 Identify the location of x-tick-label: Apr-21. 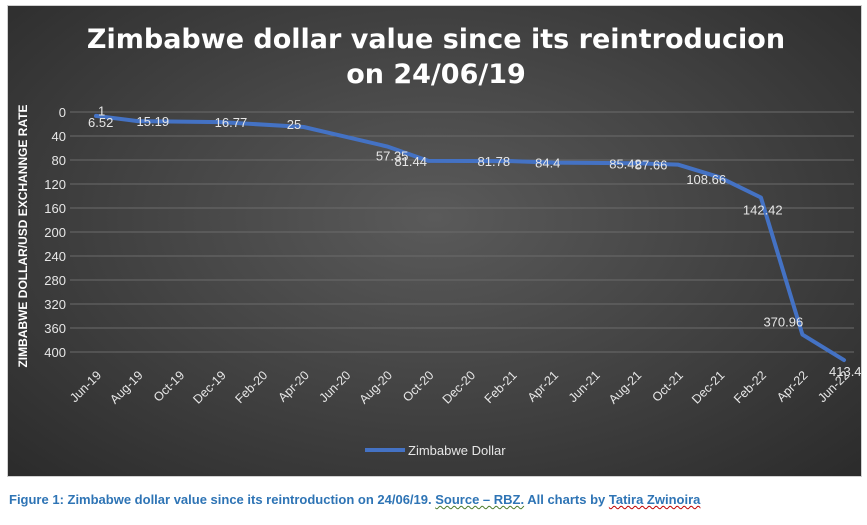
(543, 386).